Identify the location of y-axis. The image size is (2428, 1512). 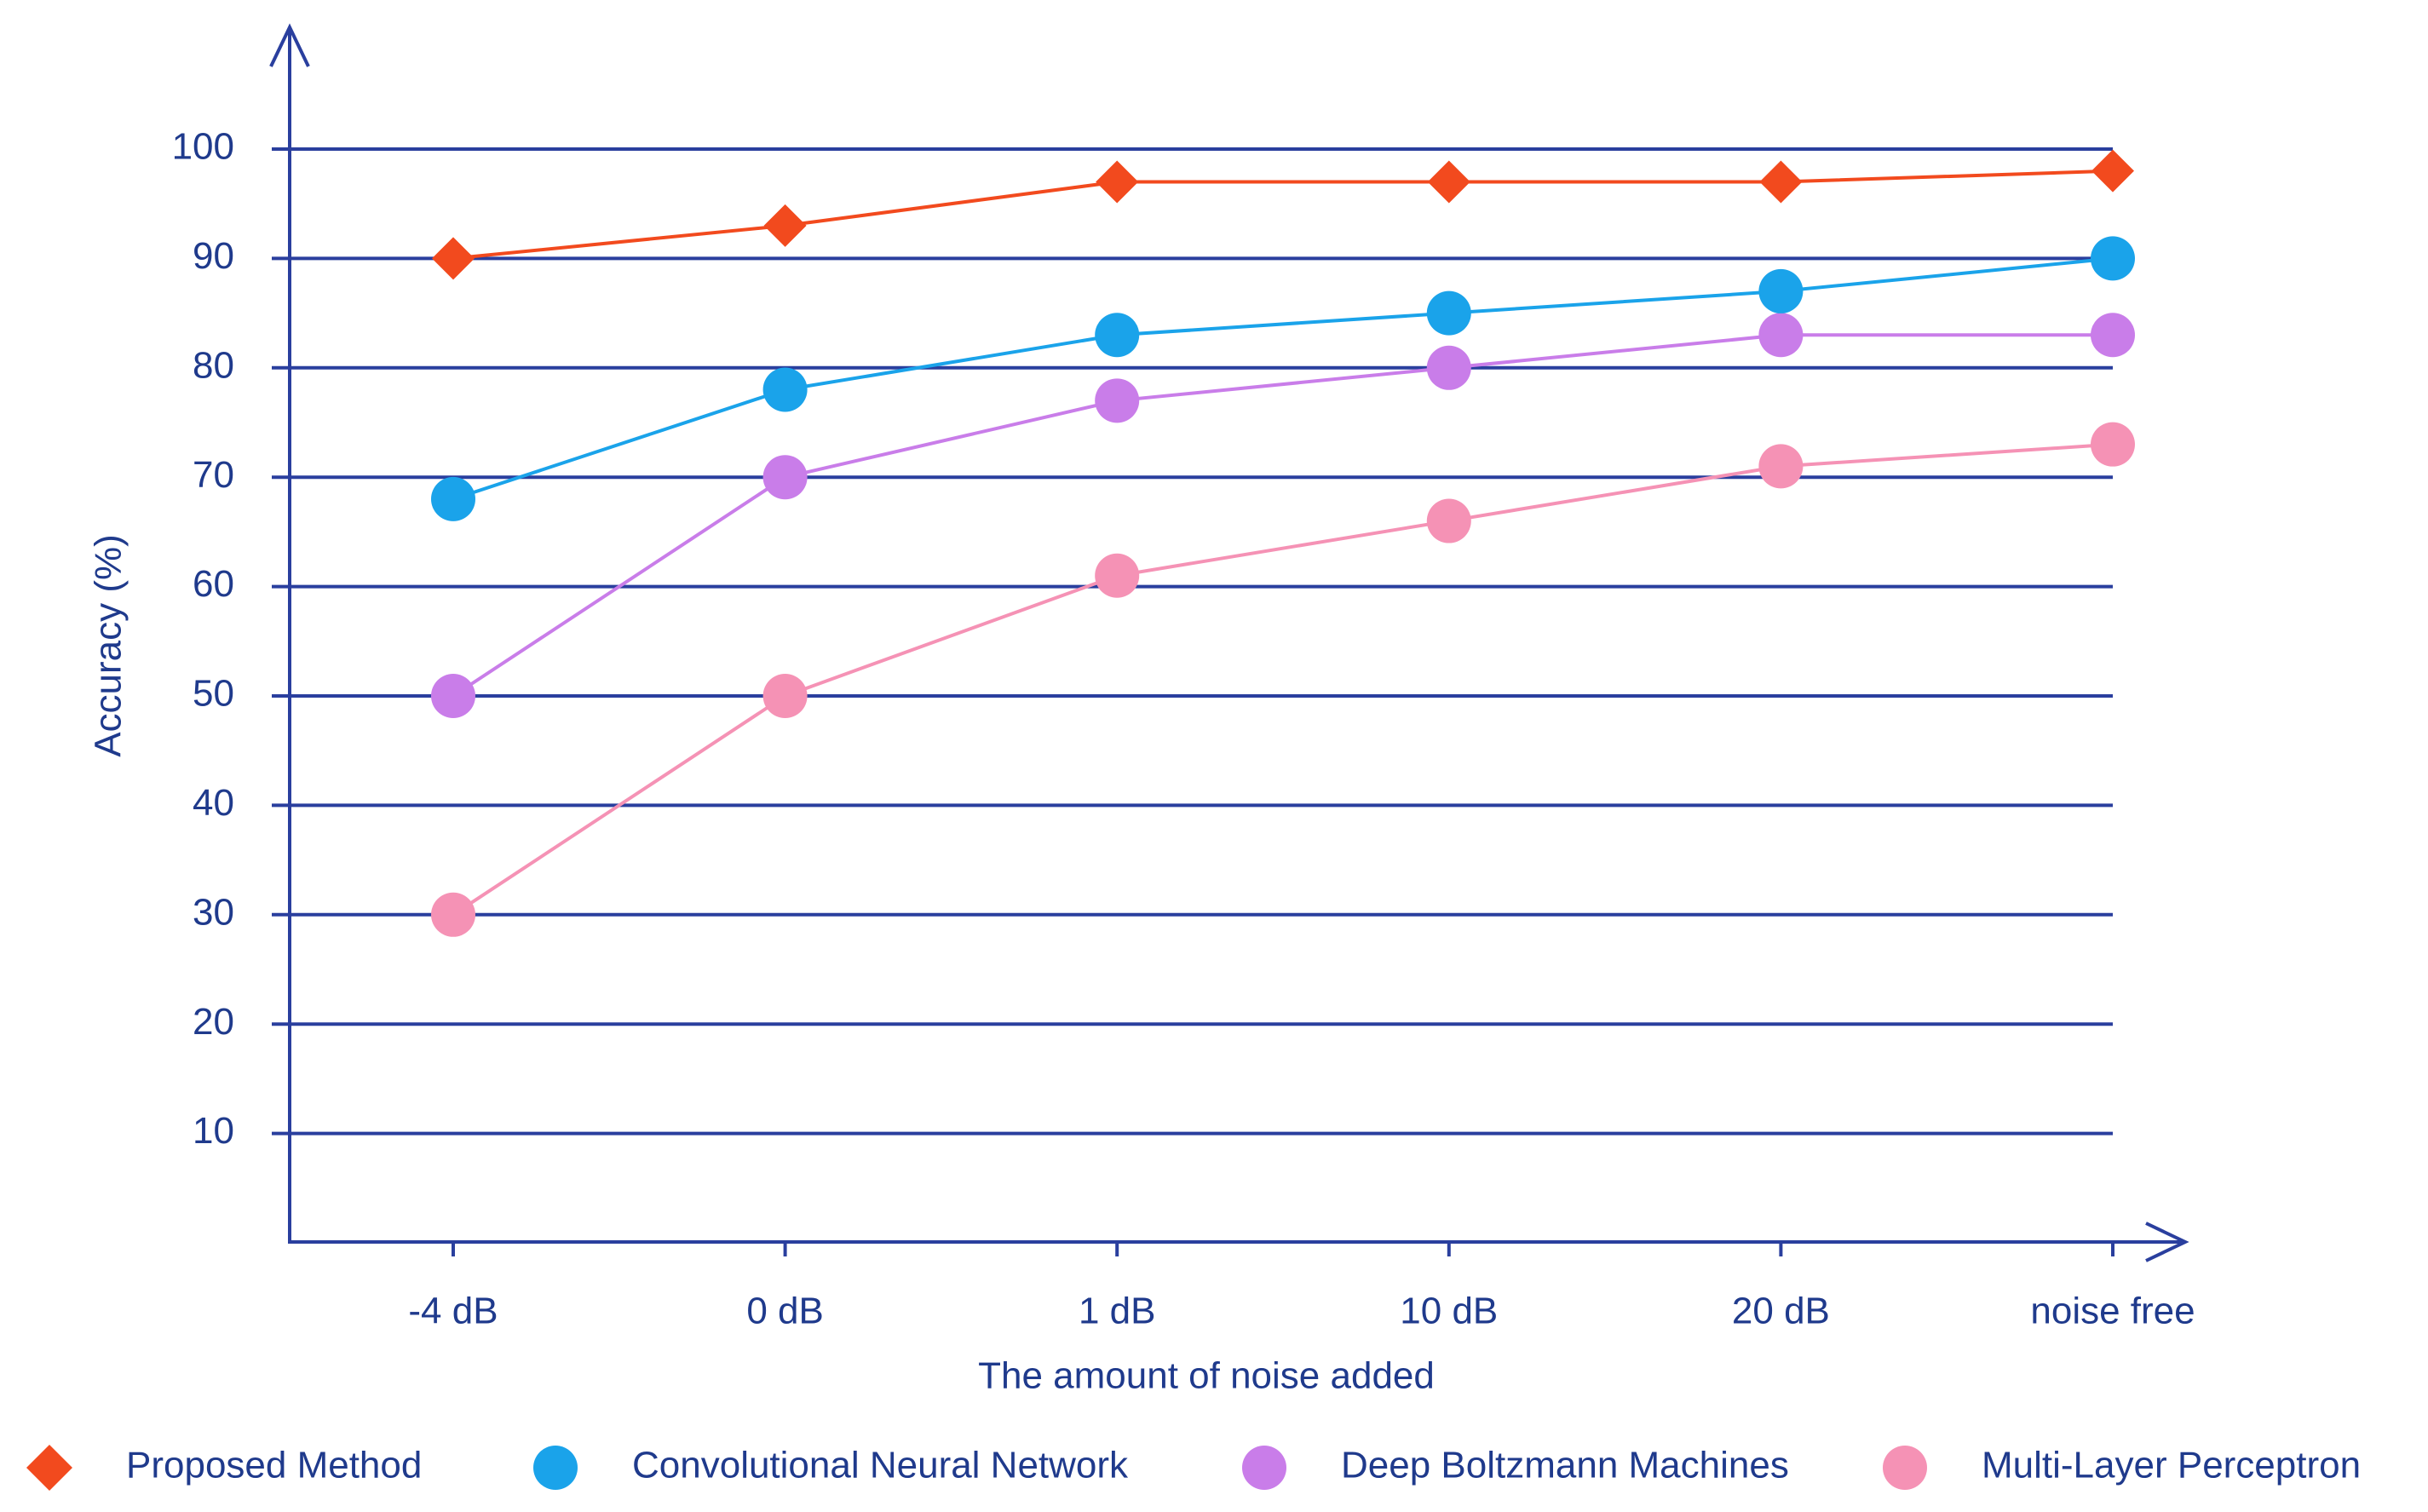
(289, 633).